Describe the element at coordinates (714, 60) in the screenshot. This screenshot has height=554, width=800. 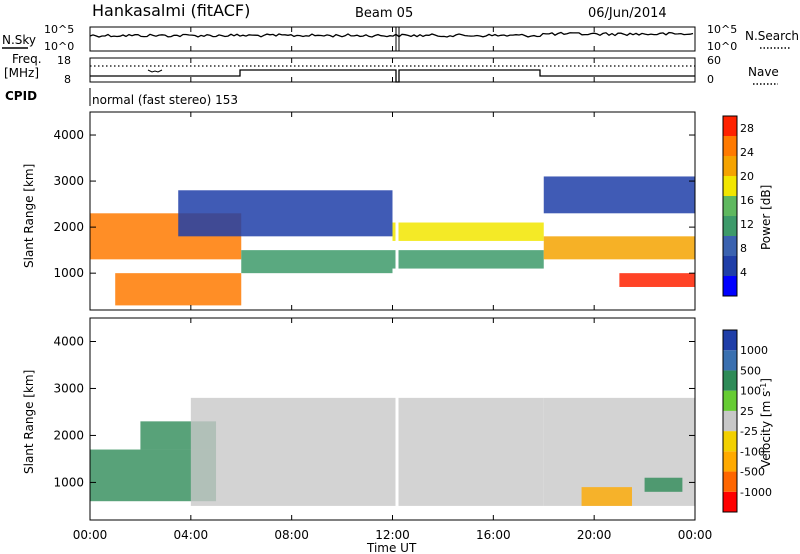
I see `nave-tick-top: 60` at that location.